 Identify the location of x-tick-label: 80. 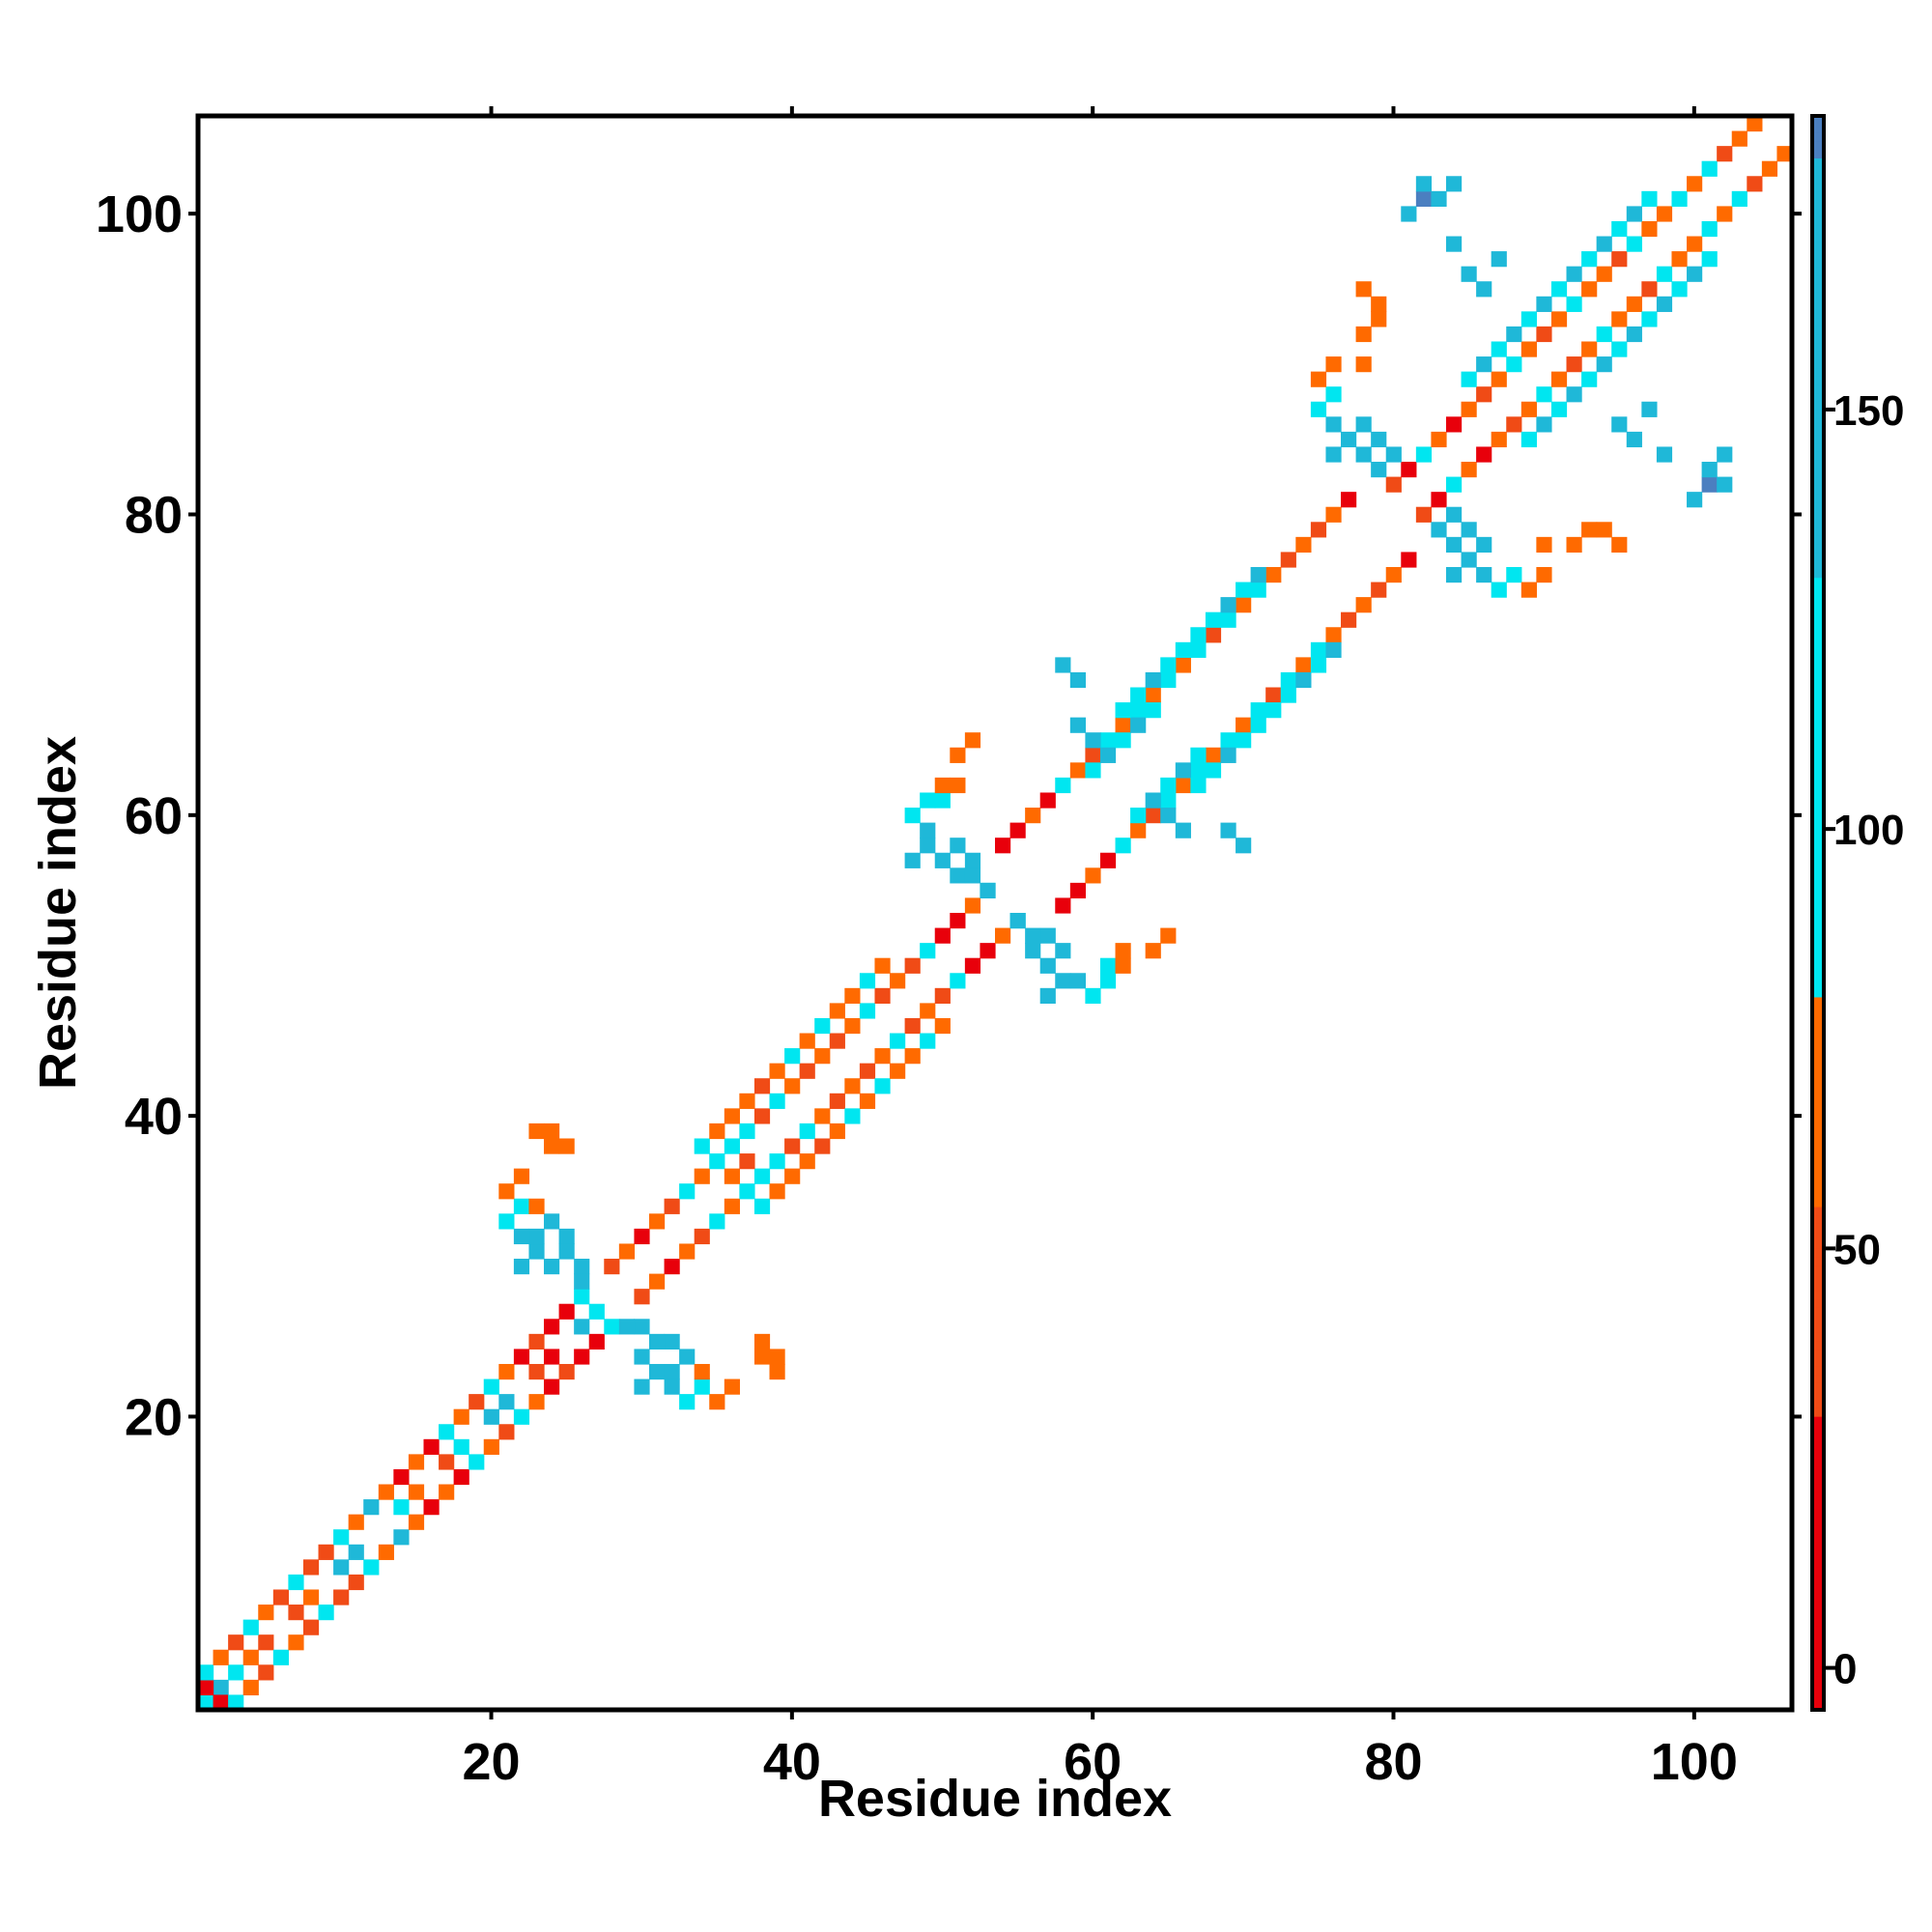
(1393, 1762).